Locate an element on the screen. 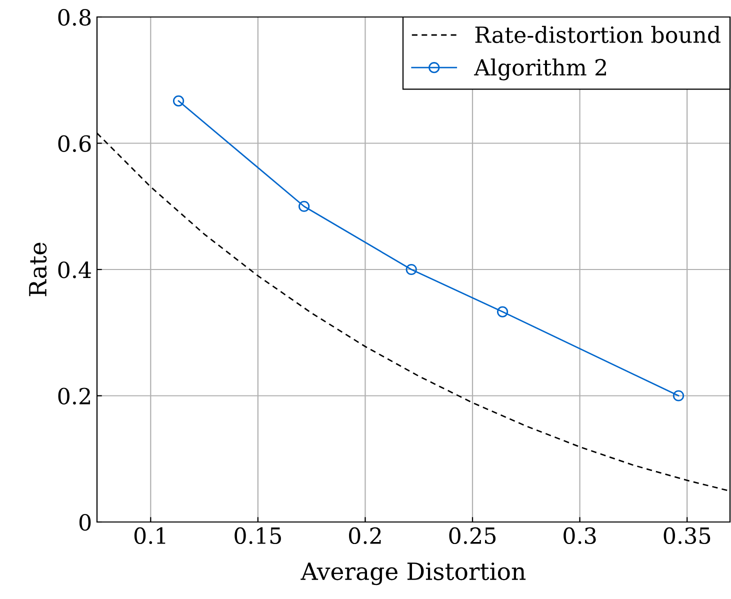 The image size is (731, 599). x-tick-label: 0.35 is located at coordinates (687, 535).